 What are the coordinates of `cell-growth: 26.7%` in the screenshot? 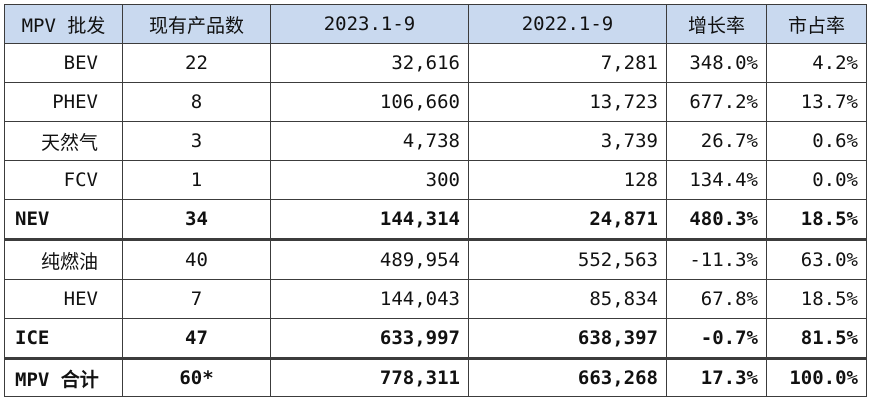 It's located at (716, 141).